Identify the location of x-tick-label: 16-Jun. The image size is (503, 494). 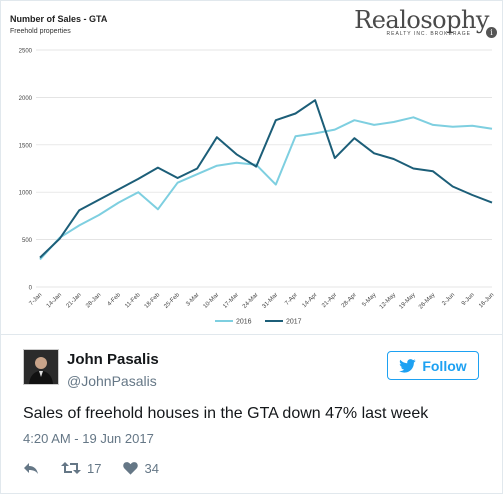
(486, 300).